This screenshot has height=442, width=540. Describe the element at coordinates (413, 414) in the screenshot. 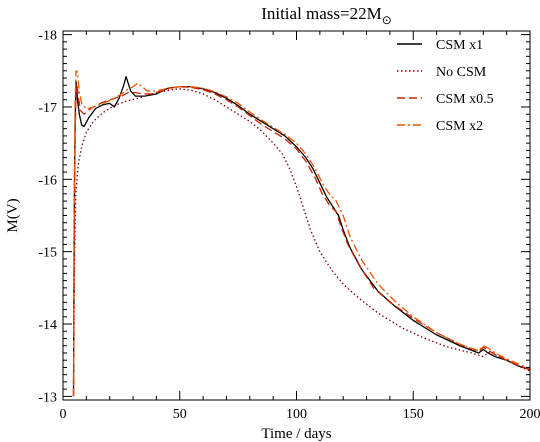

I see `x-tick-label: 150` at that location.